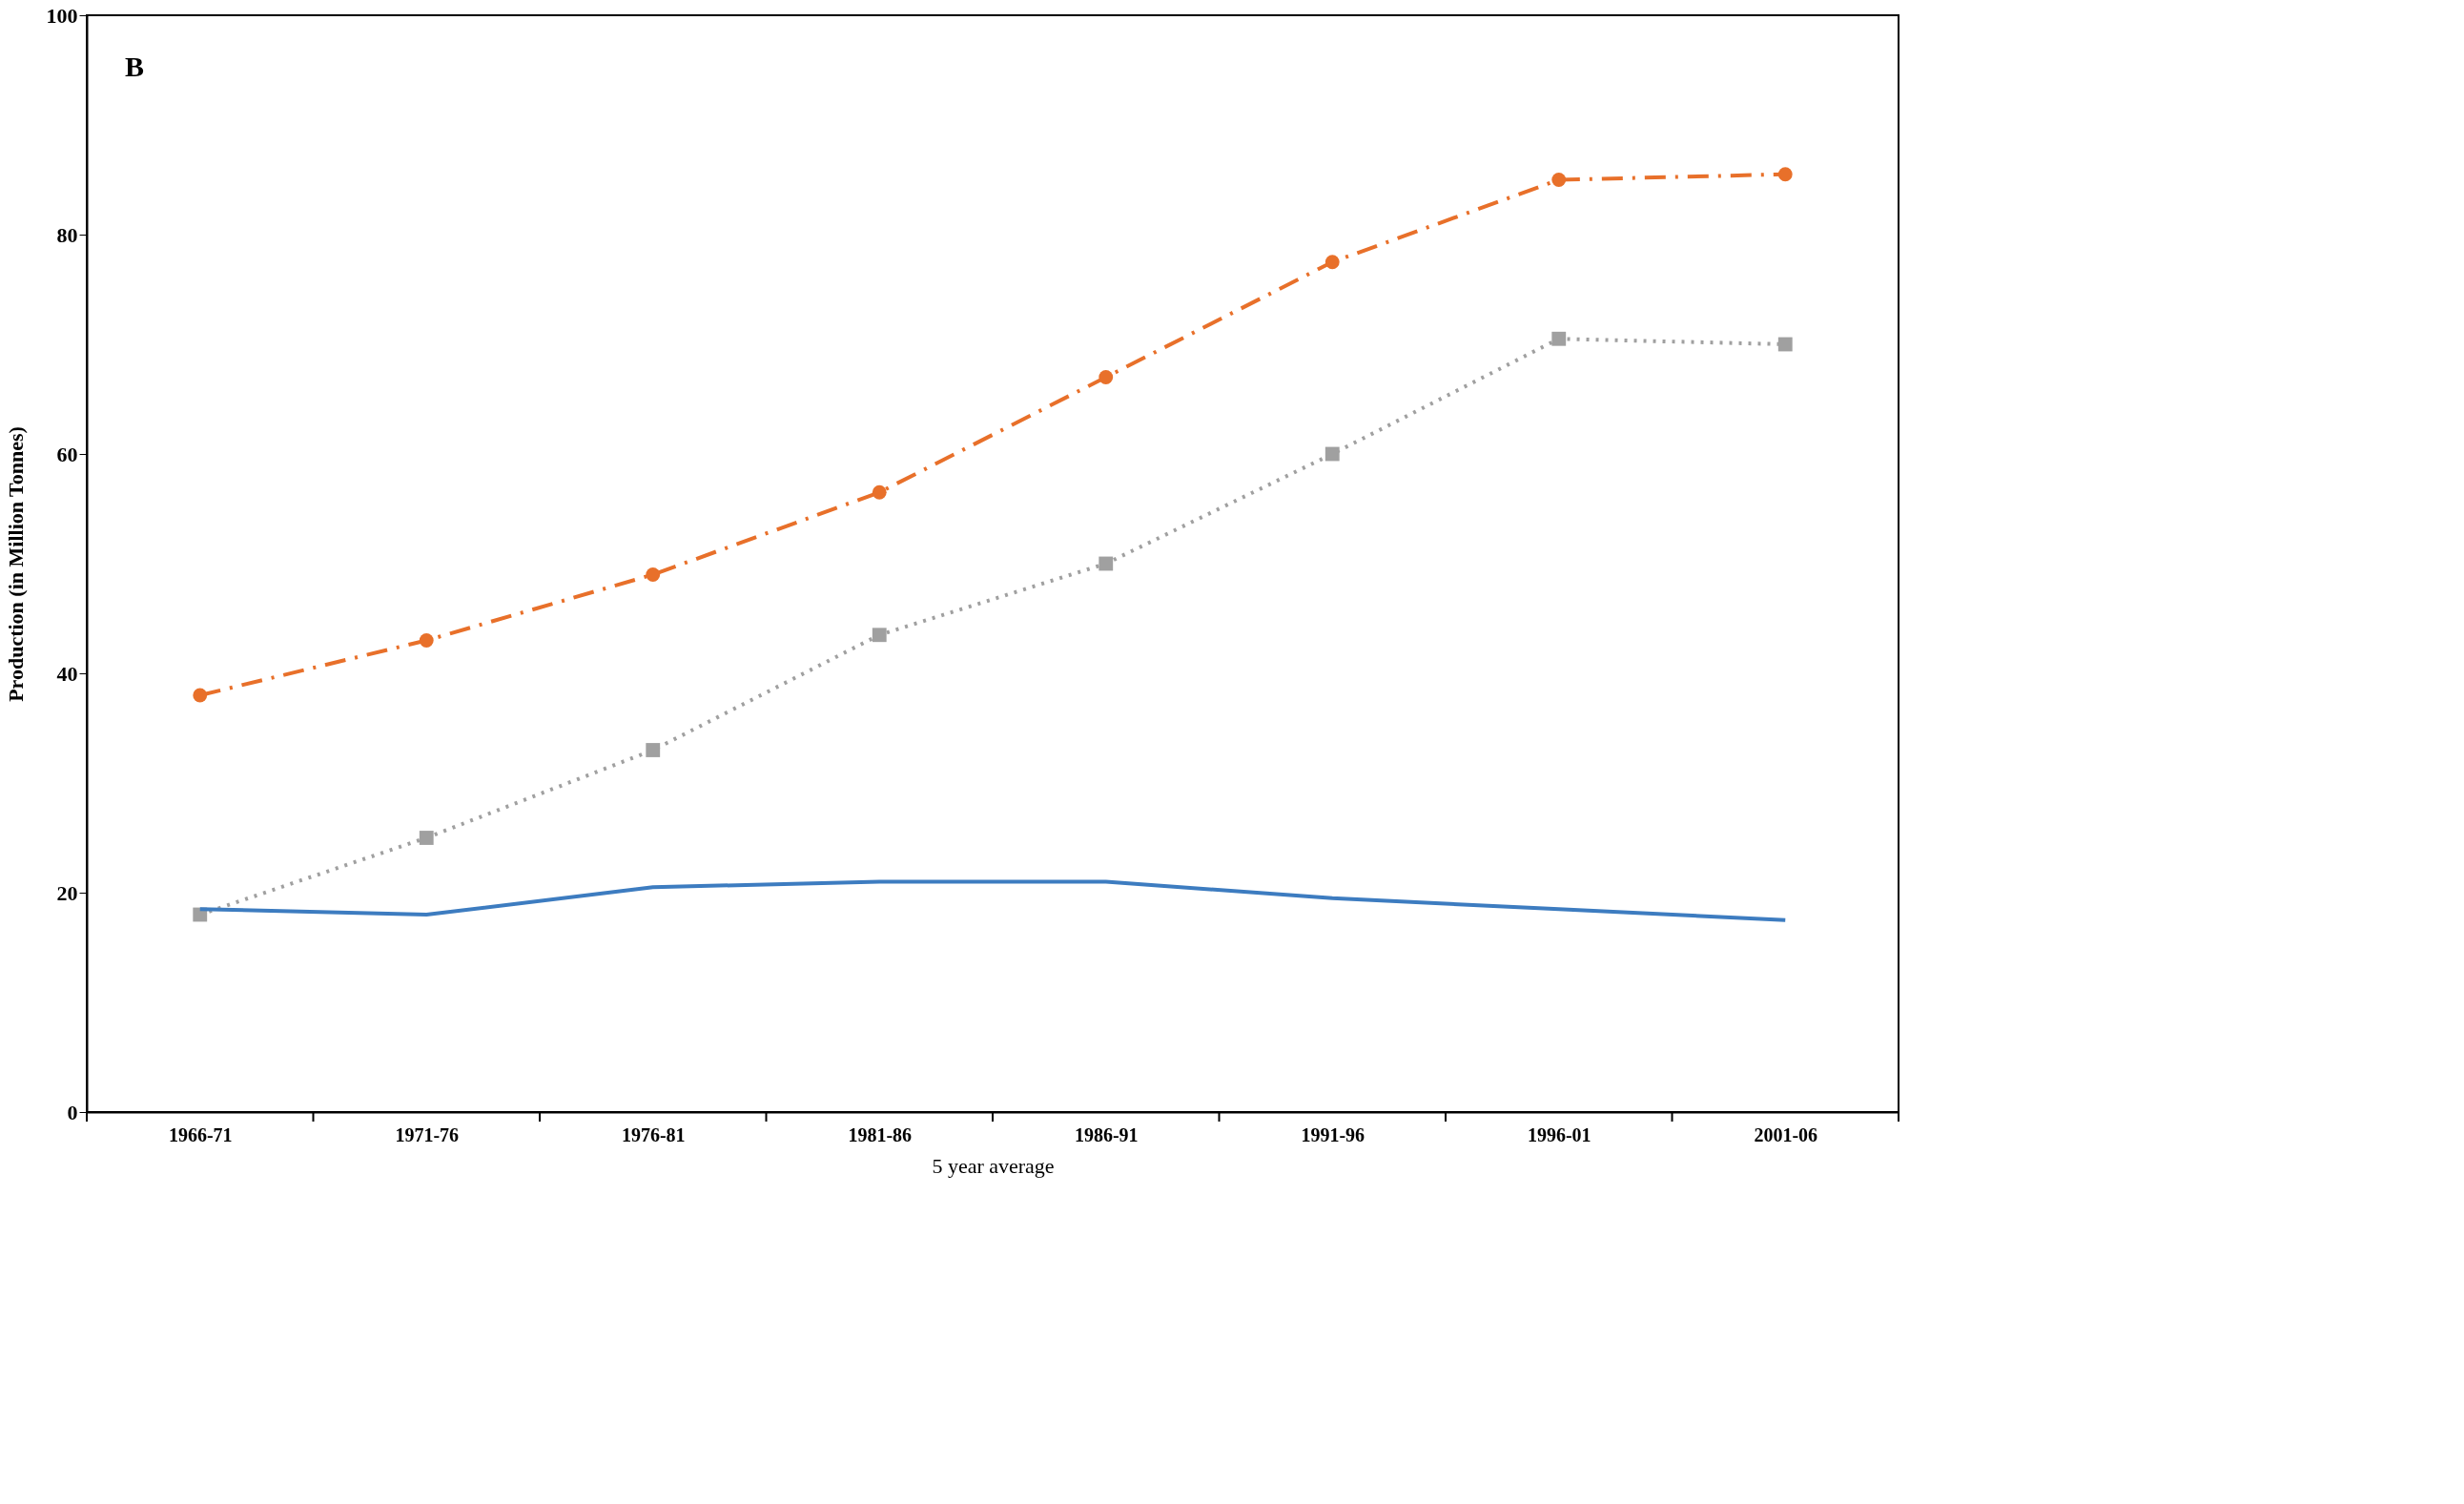 This screenshot has width=2464, height=1504. What do you see at coordinates (67, 234) in the screenshot?
I see `y-tick-label: 80` at bounding box center [67, 234].